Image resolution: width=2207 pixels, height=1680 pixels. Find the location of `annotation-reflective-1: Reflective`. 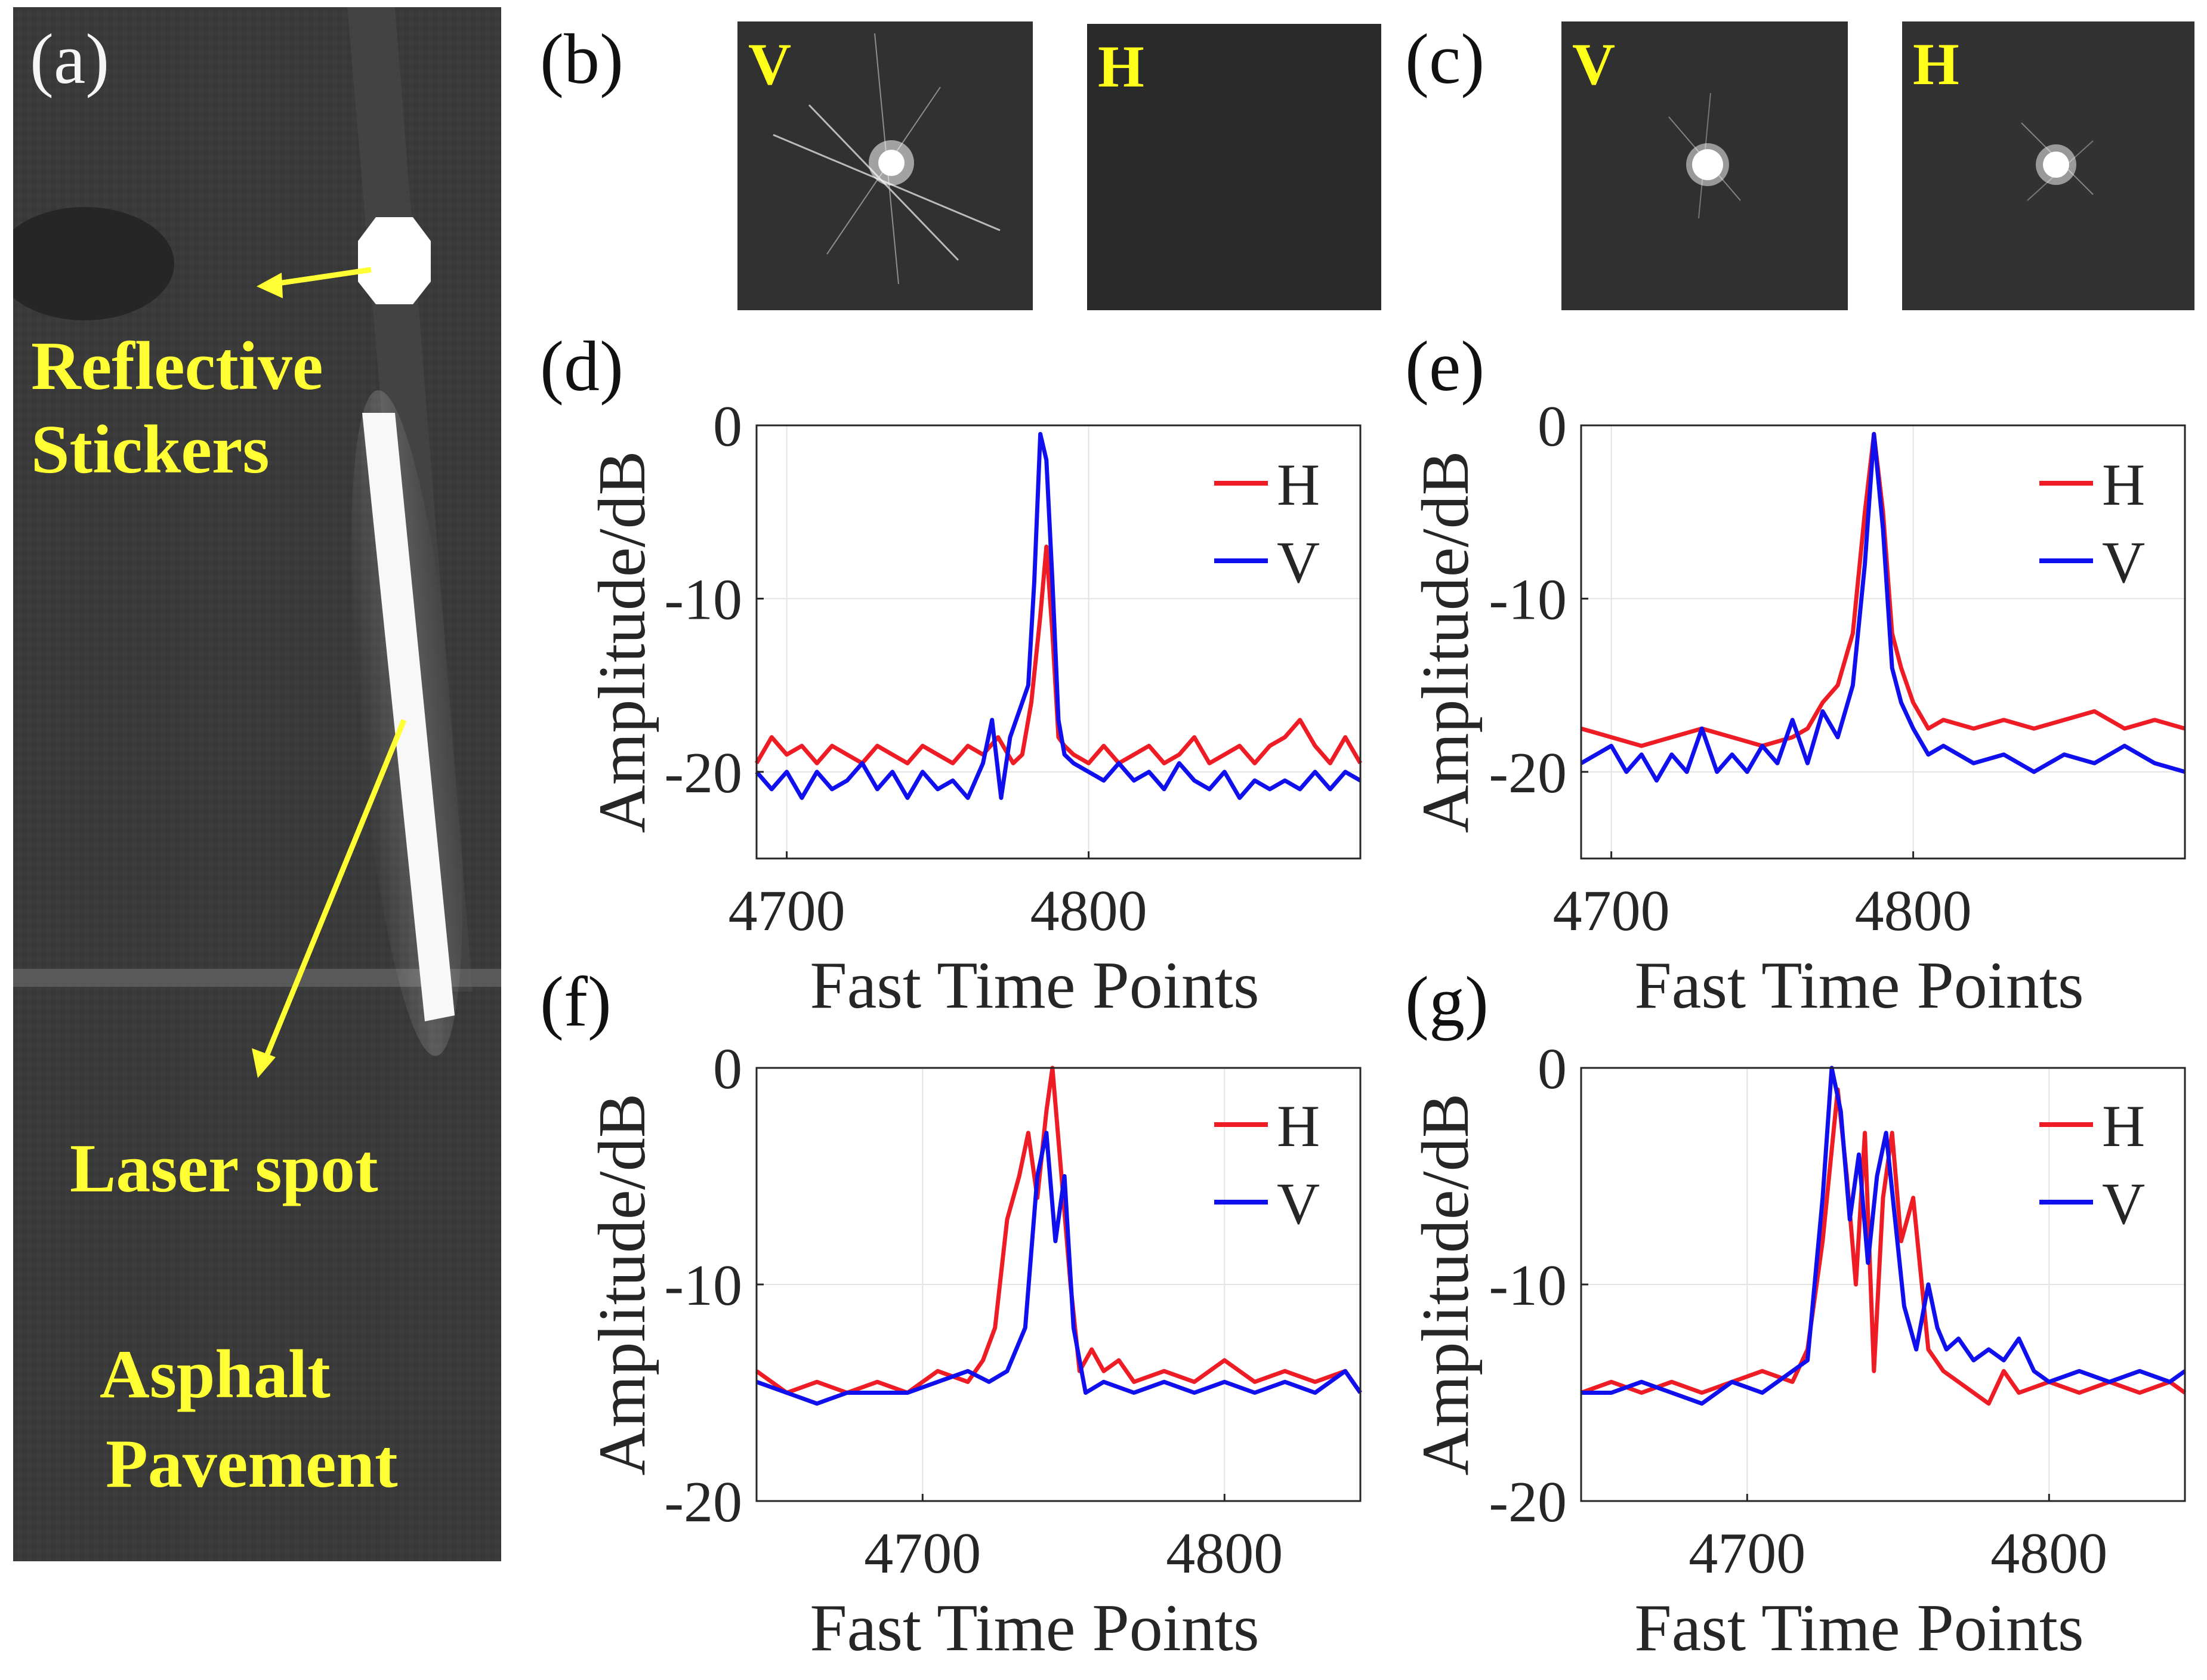

annotation-reflective-1: Reflective is located at coordinates (177, 366).